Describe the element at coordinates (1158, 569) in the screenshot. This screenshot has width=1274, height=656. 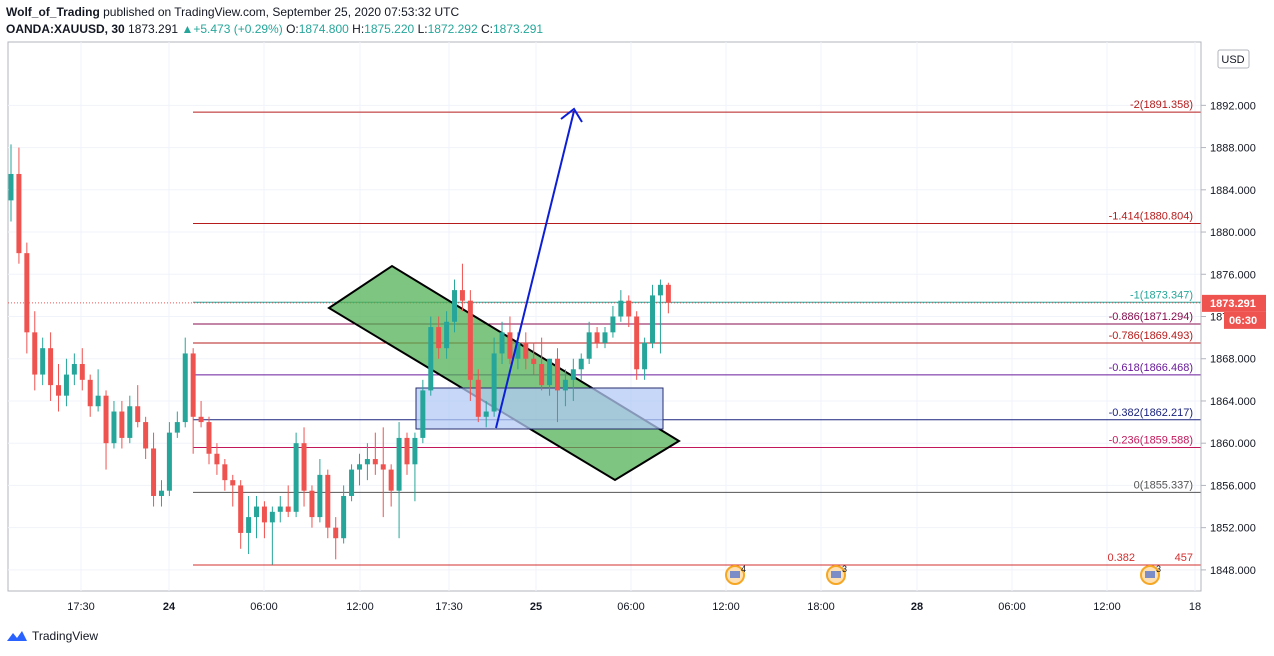
I see `event-count: 3` at that location.